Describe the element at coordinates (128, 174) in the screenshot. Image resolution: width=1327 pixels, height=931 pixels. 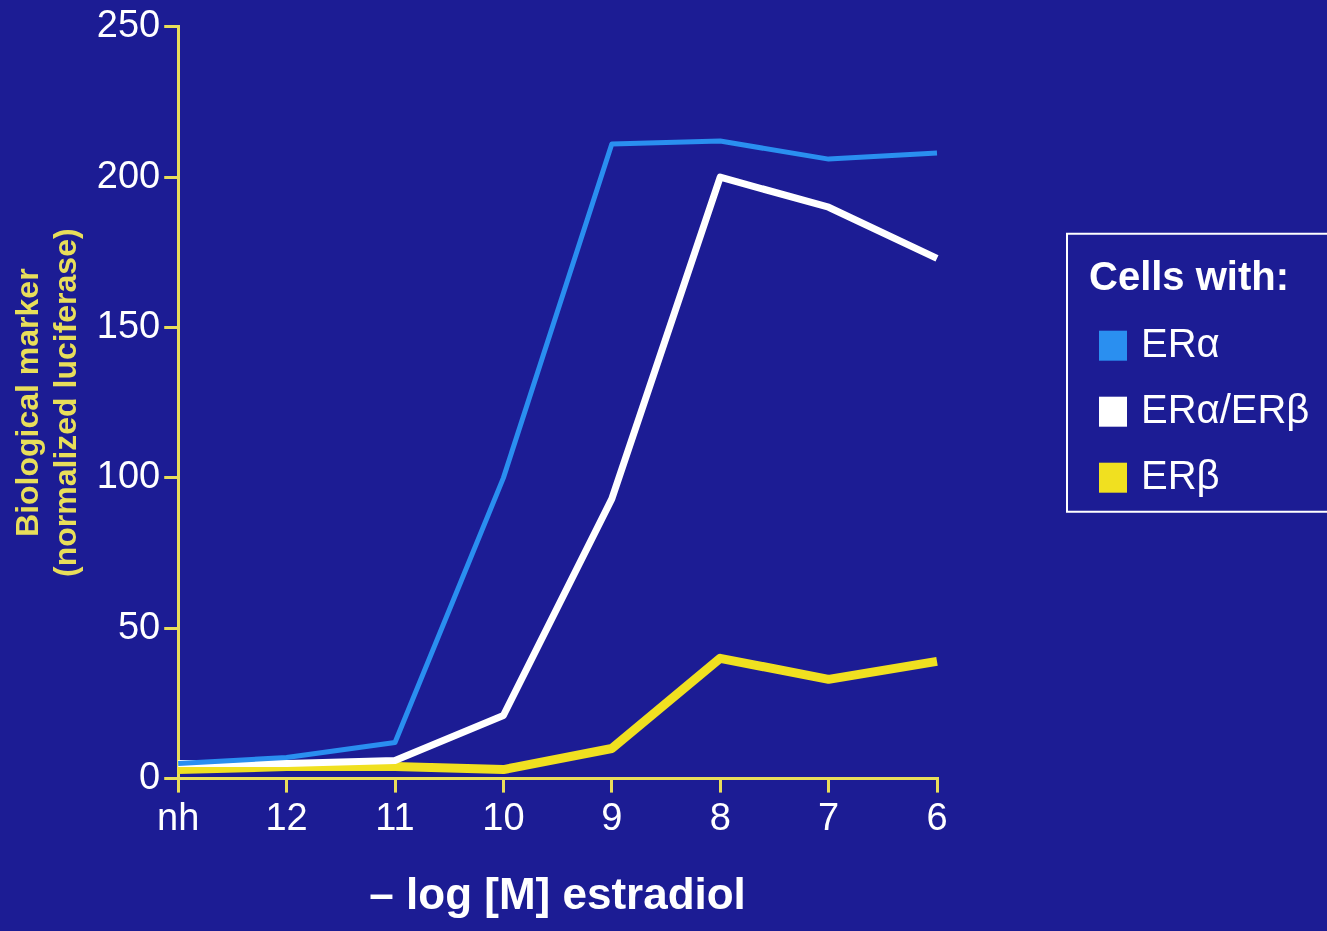
I see `y-tick-label: 200` at that location.